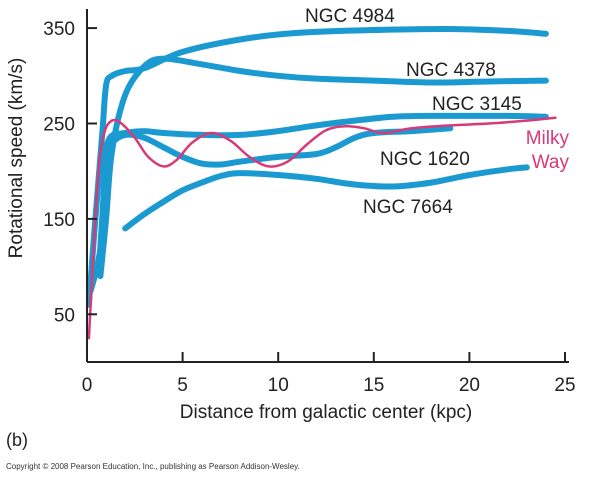 This screenshot has height=480, width=600. Describe the element at coordinates (477, 104) in the screenshot. I see `series-label-ngc-3145: NGC 3145` at that location.